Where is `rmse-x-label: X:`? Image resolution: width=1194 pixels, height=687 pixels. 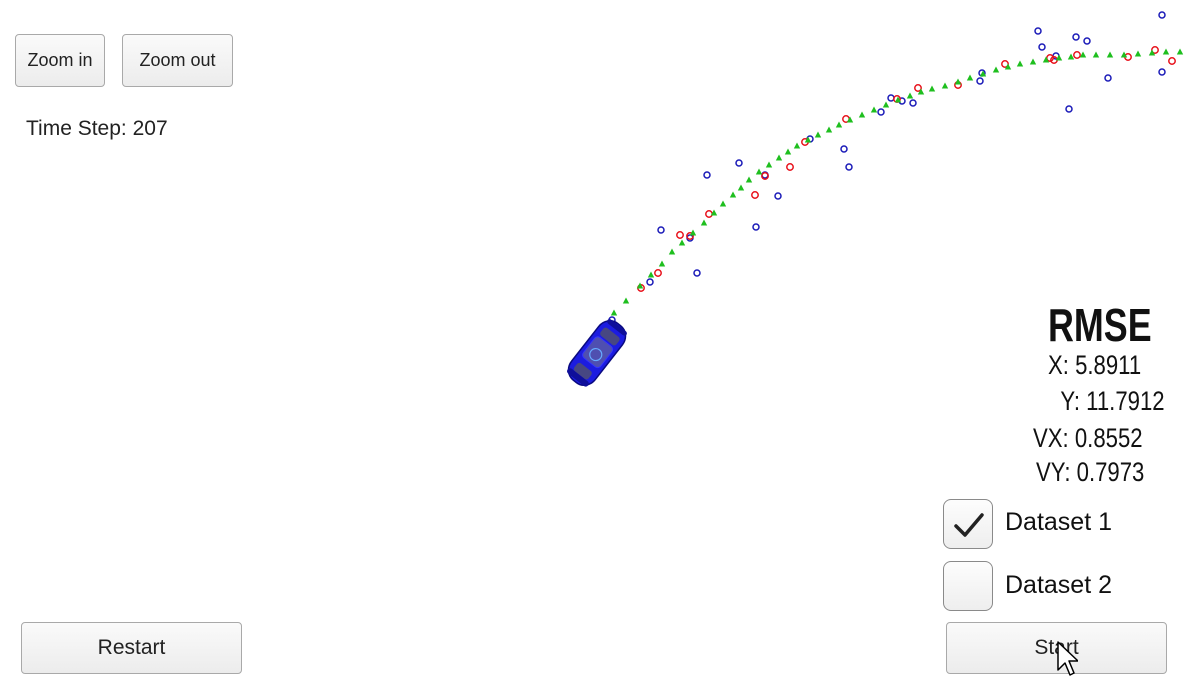 rmse-x-label: X: is located at coordinates (1058, 365).